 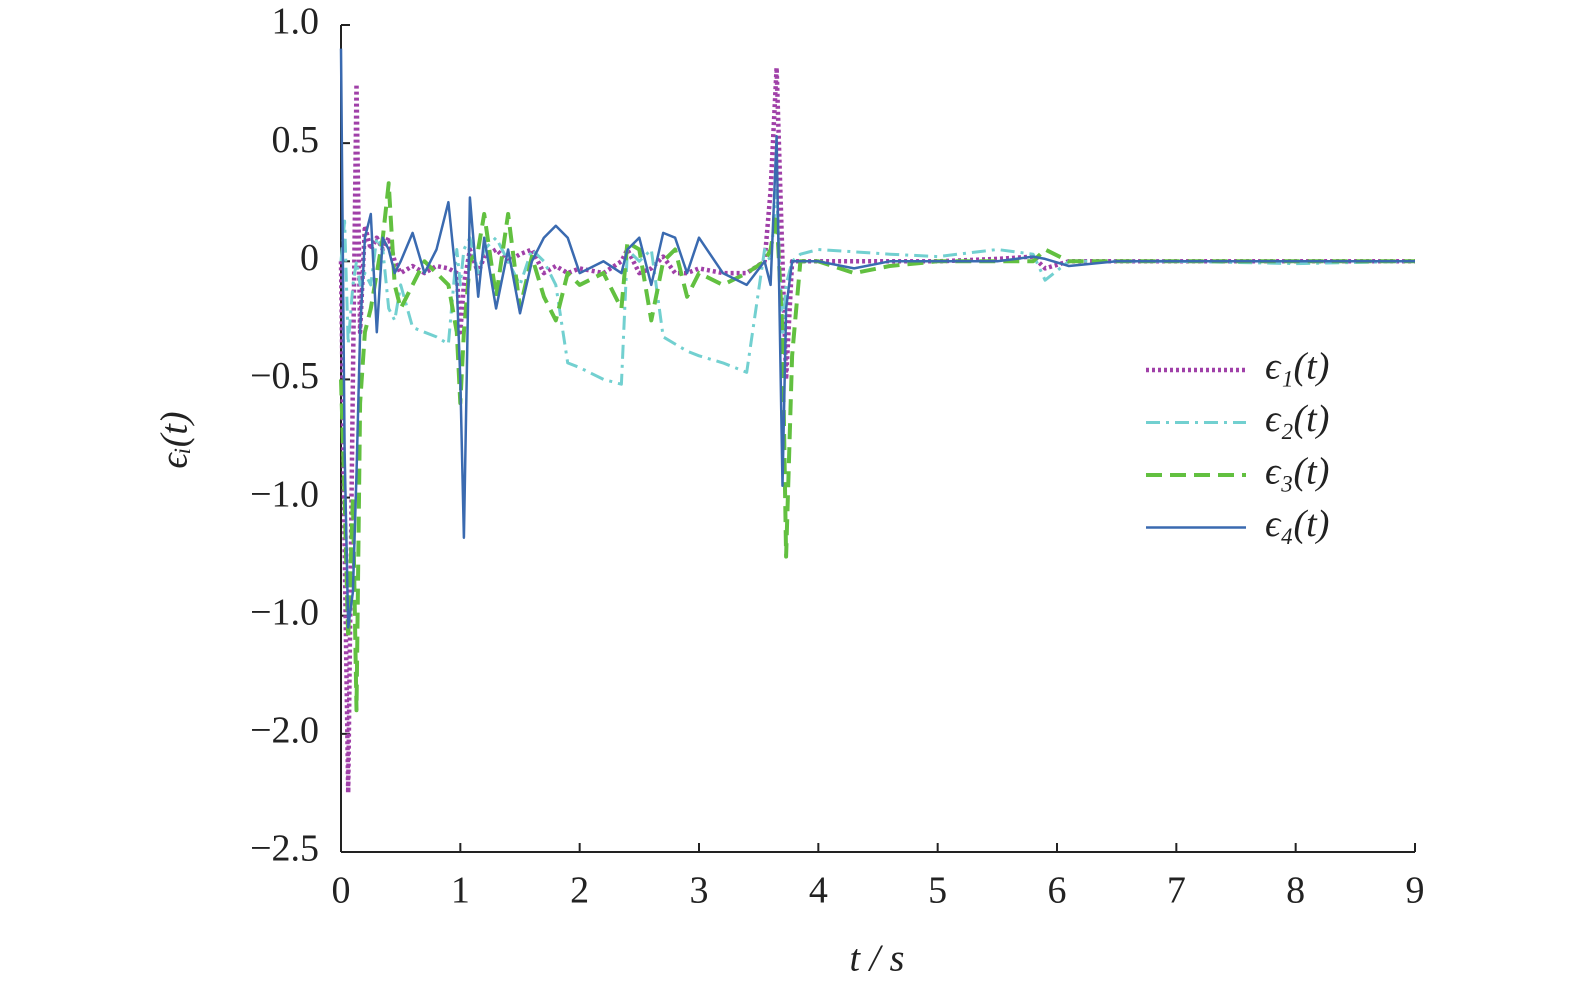 I want to click on y-tick-label: −2.0, so click(x=284, y=731).